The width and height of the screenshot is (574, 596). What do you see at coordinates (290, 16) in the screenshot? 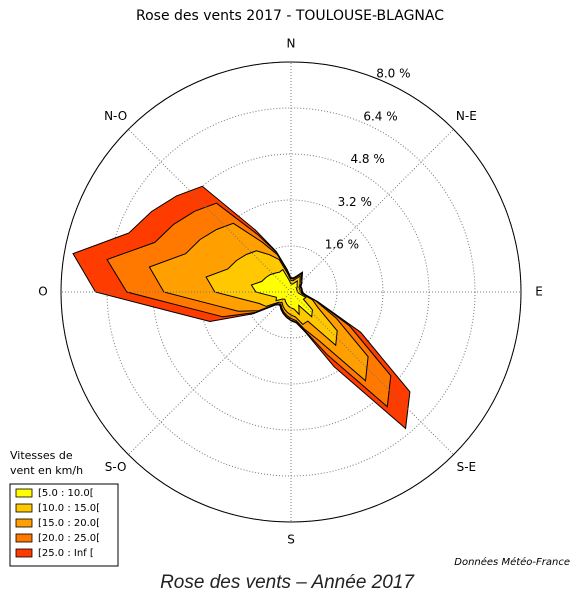
I see `chart-title: Rose des vents 2017 - TOULOUSE-BLAGNAC` at bounding box center [290, 16].